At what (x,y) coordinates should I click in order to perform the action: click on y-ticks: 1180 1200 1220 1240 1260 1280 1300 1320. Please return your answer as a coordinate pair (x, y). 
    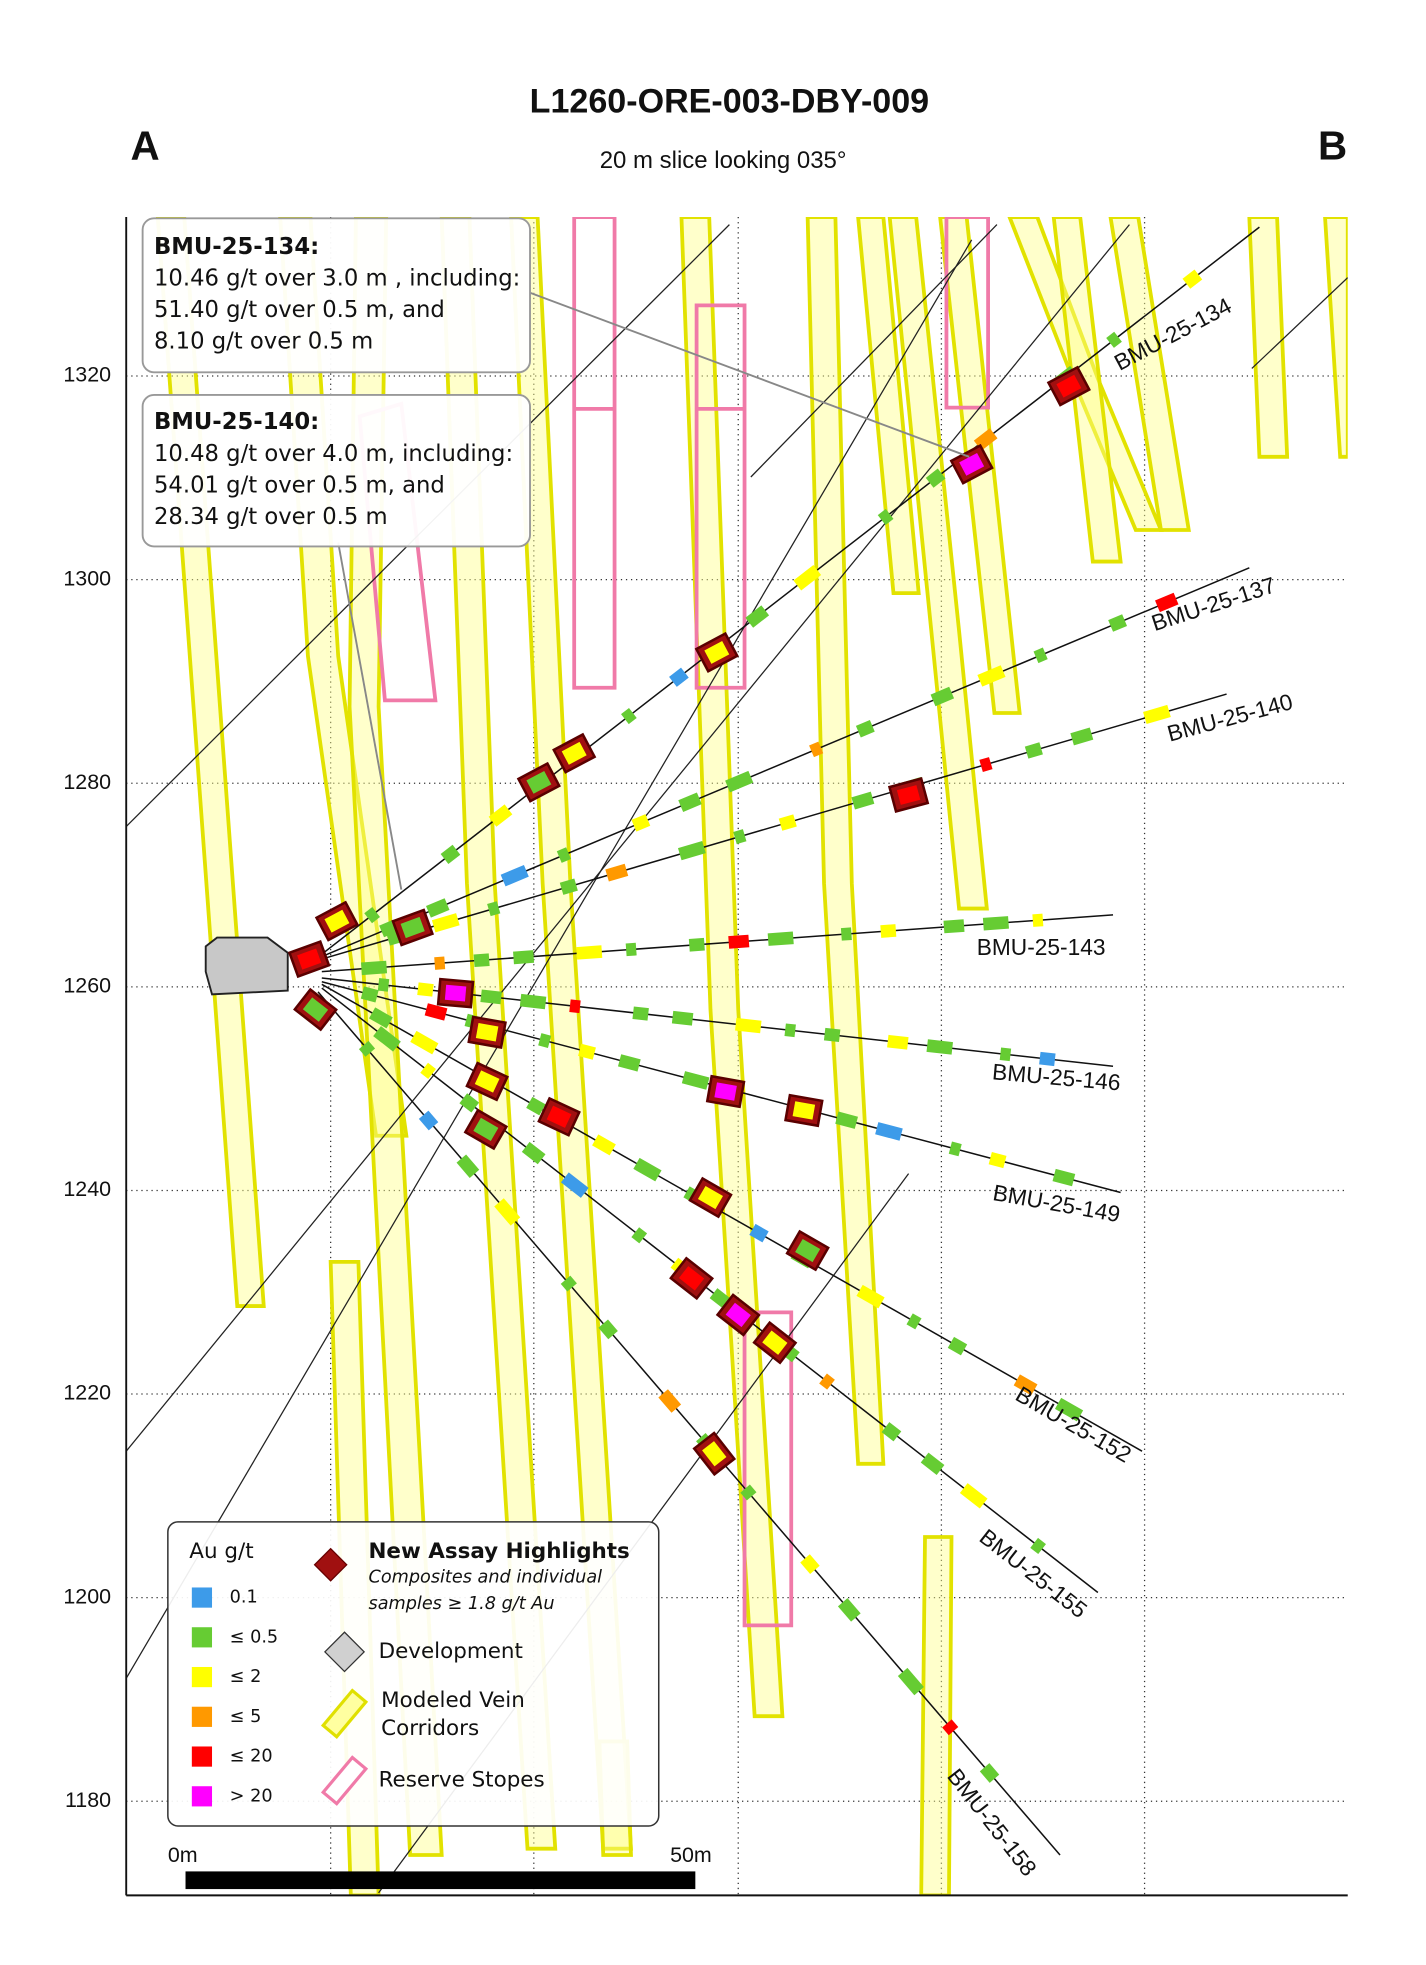
    Looking at the image, I should click on (87, 1087).